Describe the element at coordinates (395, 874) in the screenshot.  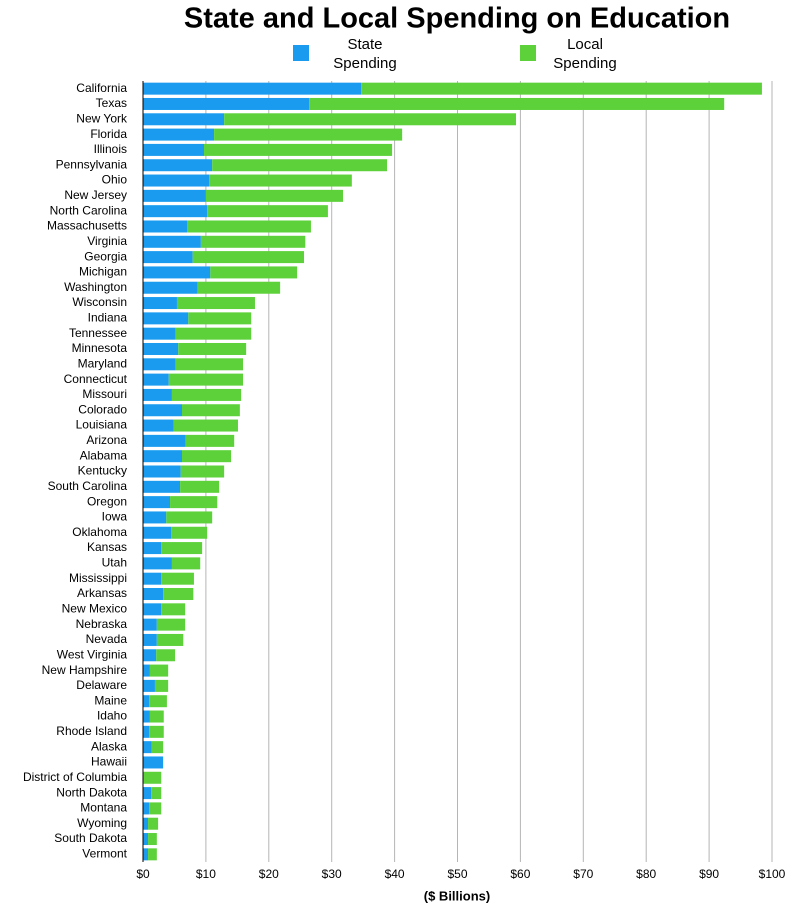
I see `x-tick-label: $40` at that location.